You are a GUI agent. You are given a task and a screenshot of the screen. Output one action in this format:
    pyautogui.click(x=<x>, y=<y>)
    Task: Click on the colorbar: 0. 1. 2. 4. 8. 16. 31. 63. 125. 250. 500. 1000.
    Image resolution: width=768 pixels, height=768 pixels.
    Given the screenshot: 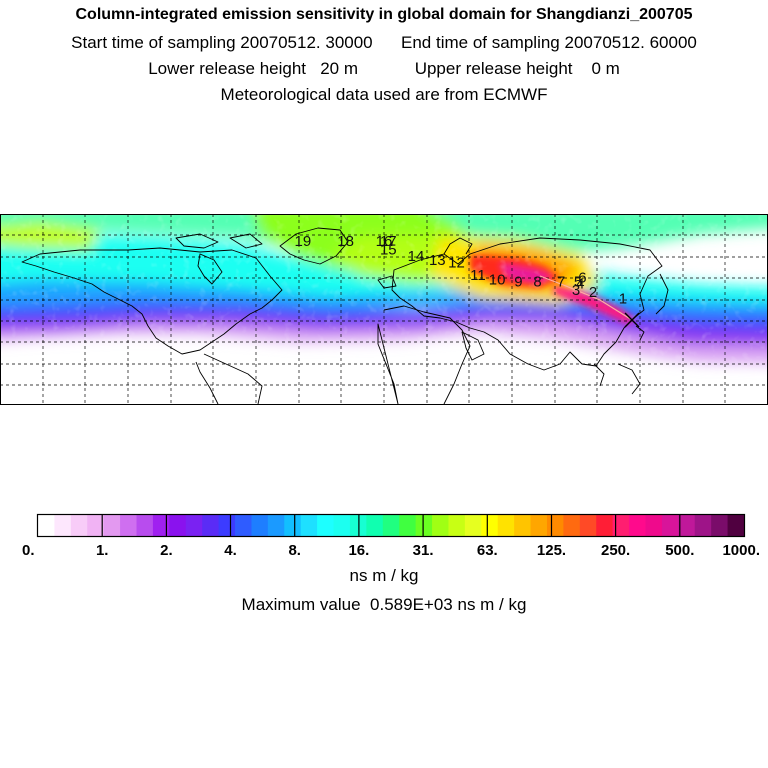 What is the action you would take?
    pyautogui.click(x=391, y=536)
    